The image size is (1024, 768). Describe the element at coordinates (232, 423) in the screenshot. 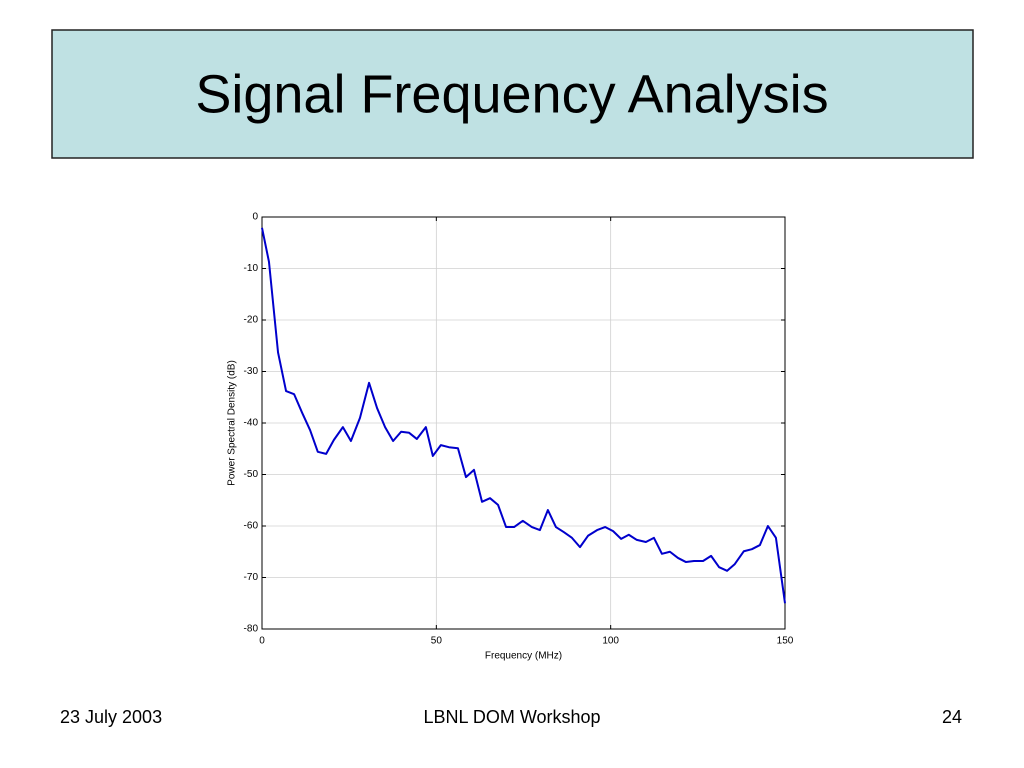

I see `y-axis-label: Power Spectral Density (dB)` at that location.